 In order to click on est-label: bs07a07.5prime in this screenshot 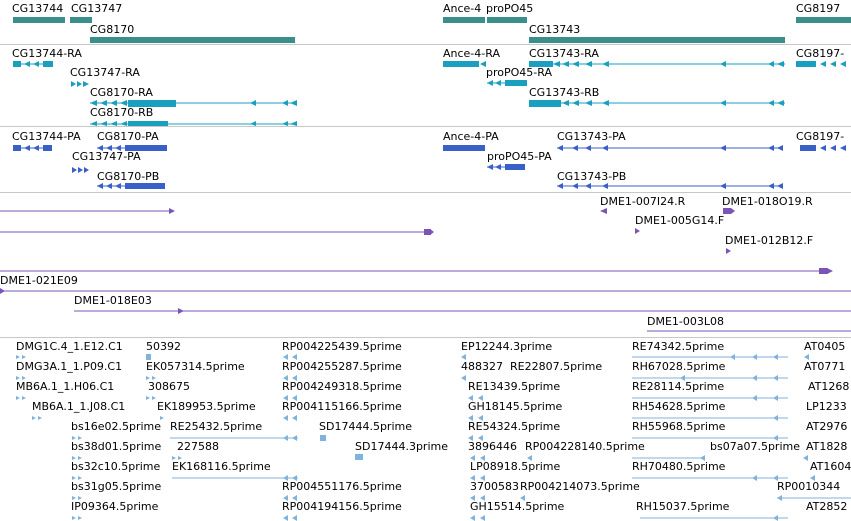, I will do `click(755, 446)`.